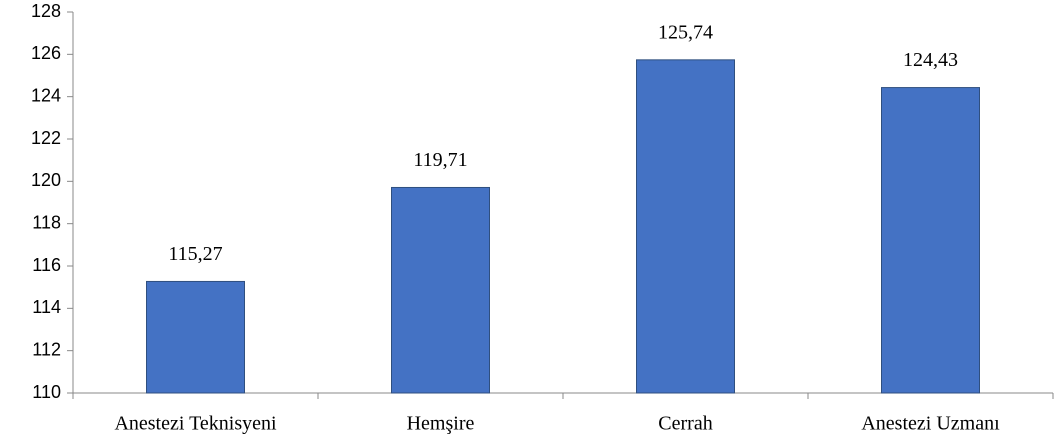 This screenshot has width=1055, height=445. I want to click on x-tick-label: Anestezi Uzmanı, so click(930, 424).